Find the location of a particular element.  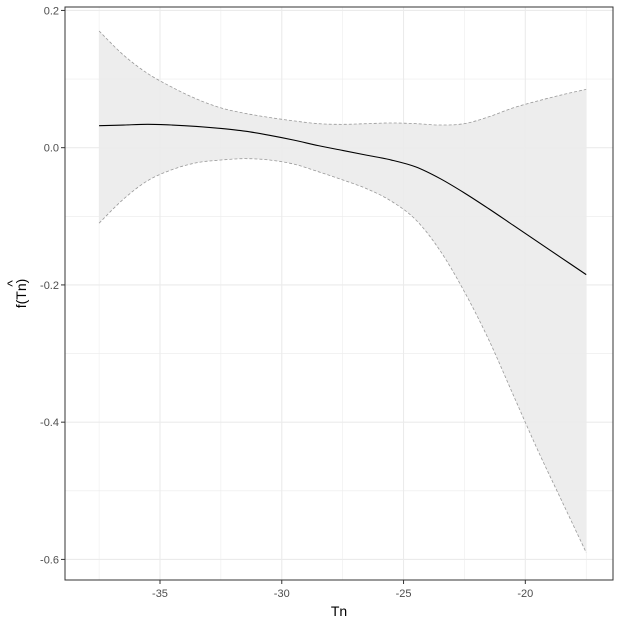

y-axis-title-hat: ^ is located at coordinates (12, 283).